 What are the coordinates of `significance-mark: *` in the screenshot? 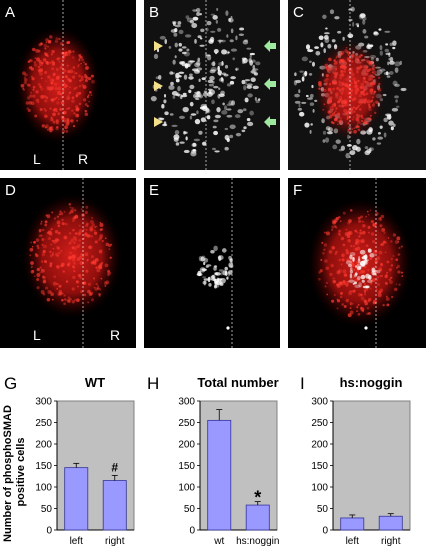 It's located at (257, 498).